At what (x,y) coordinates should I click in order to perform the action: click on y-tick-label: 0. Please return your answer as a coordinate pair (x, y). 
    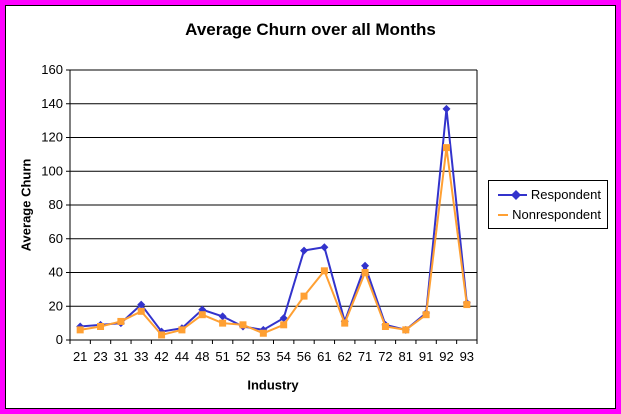
    Looking at the image, I should click on (59, 339).